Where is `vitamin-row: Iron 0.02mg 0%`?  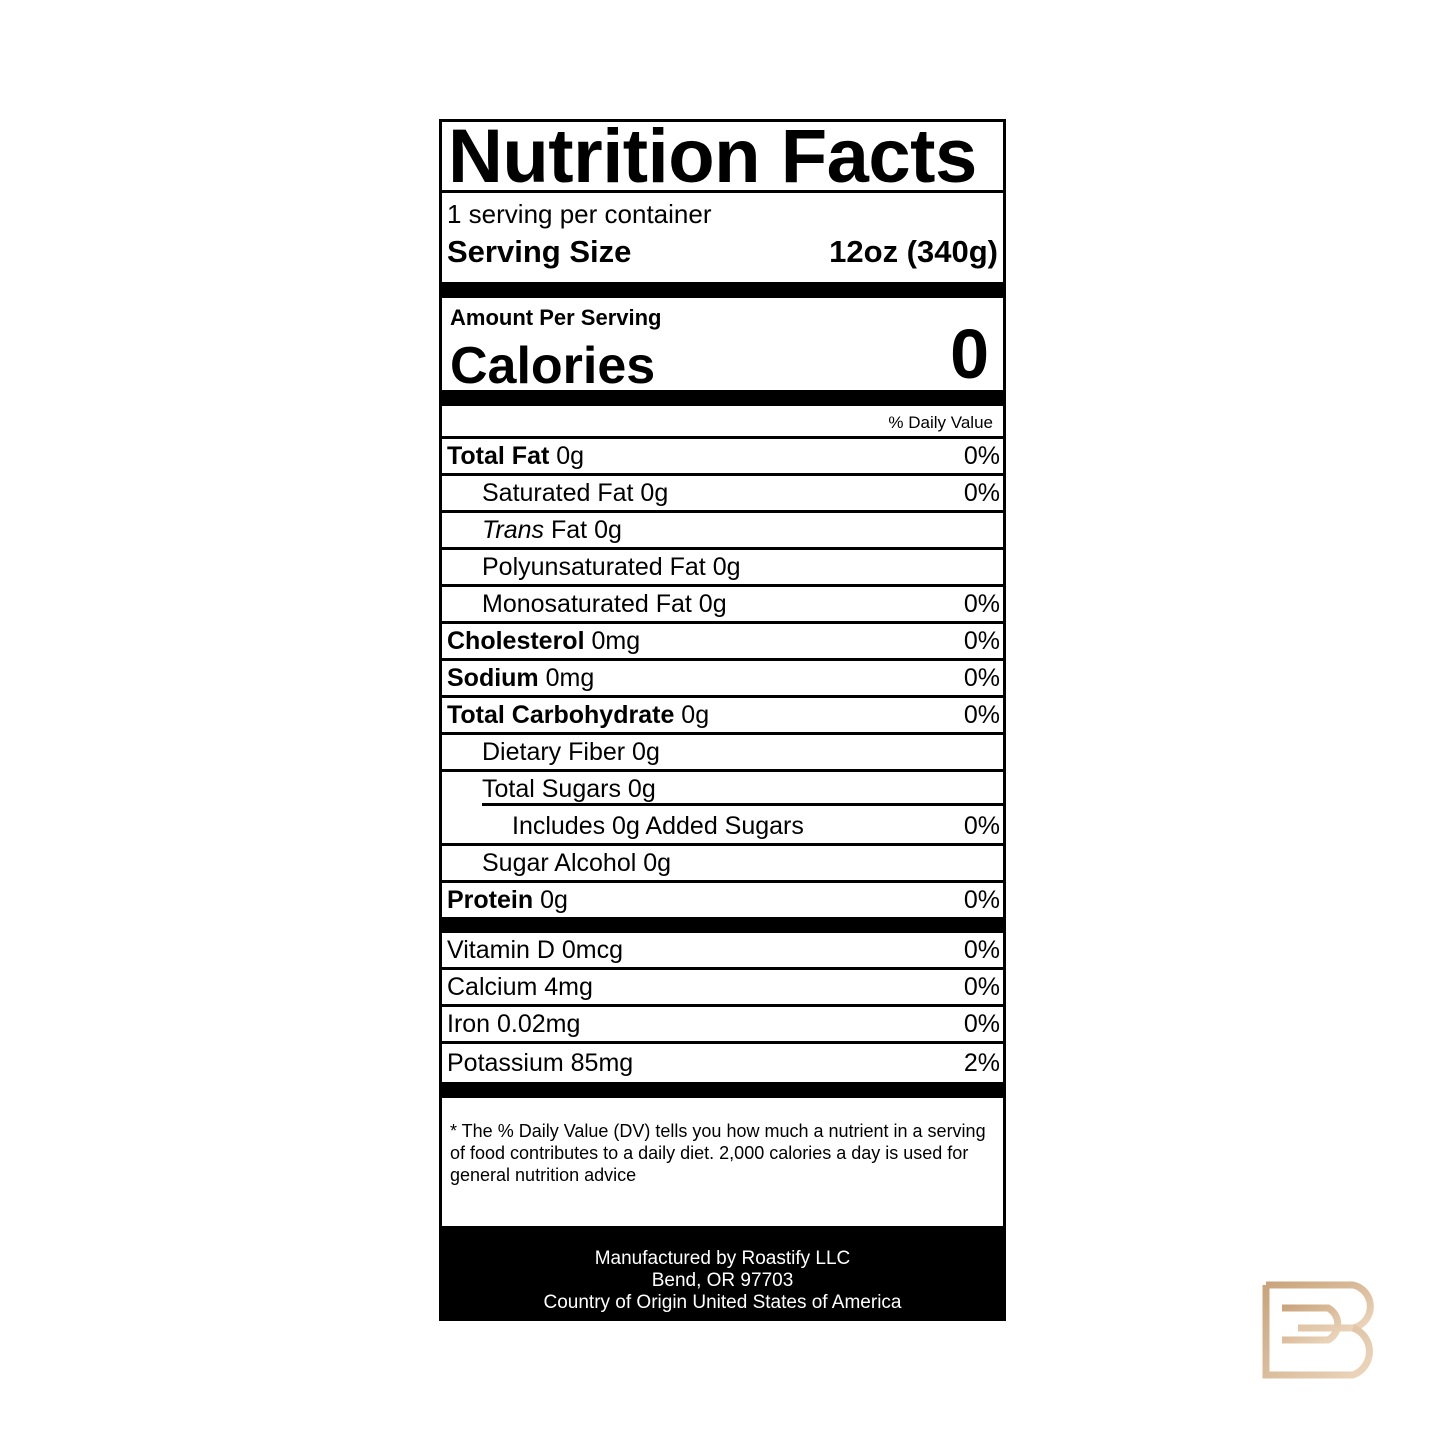
vitamin-row: Iron 0.02mg 0% is located at coordinates (722, 1025).